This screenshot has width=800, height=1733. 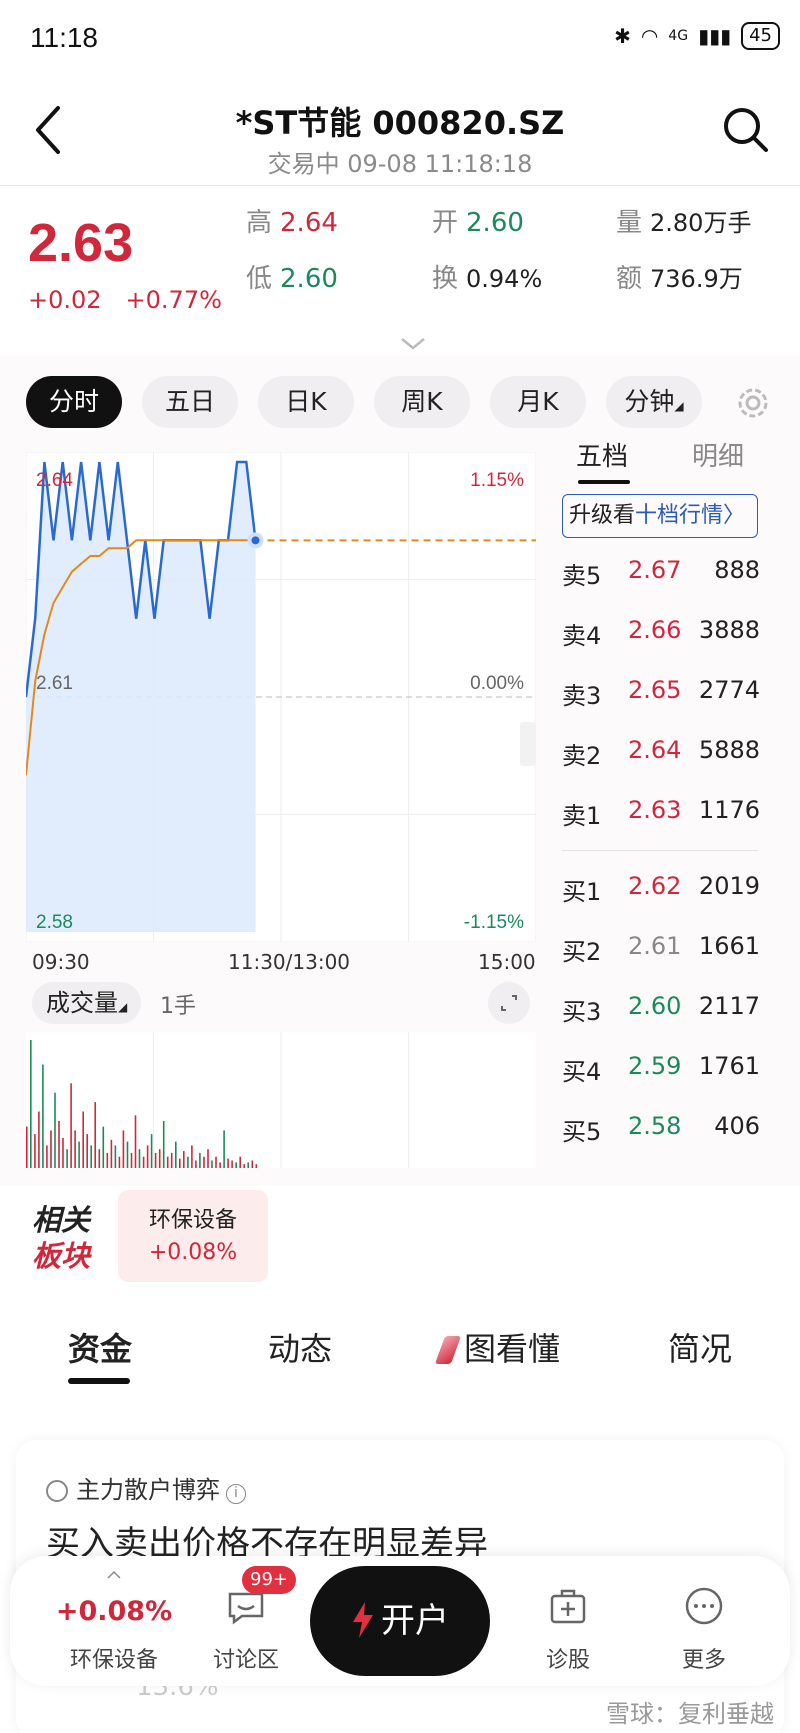 What do you see at coordinates (422, 402) in the screenshot?
I see `tab-weekly-k: 周K` at bounding box center [422, 402].